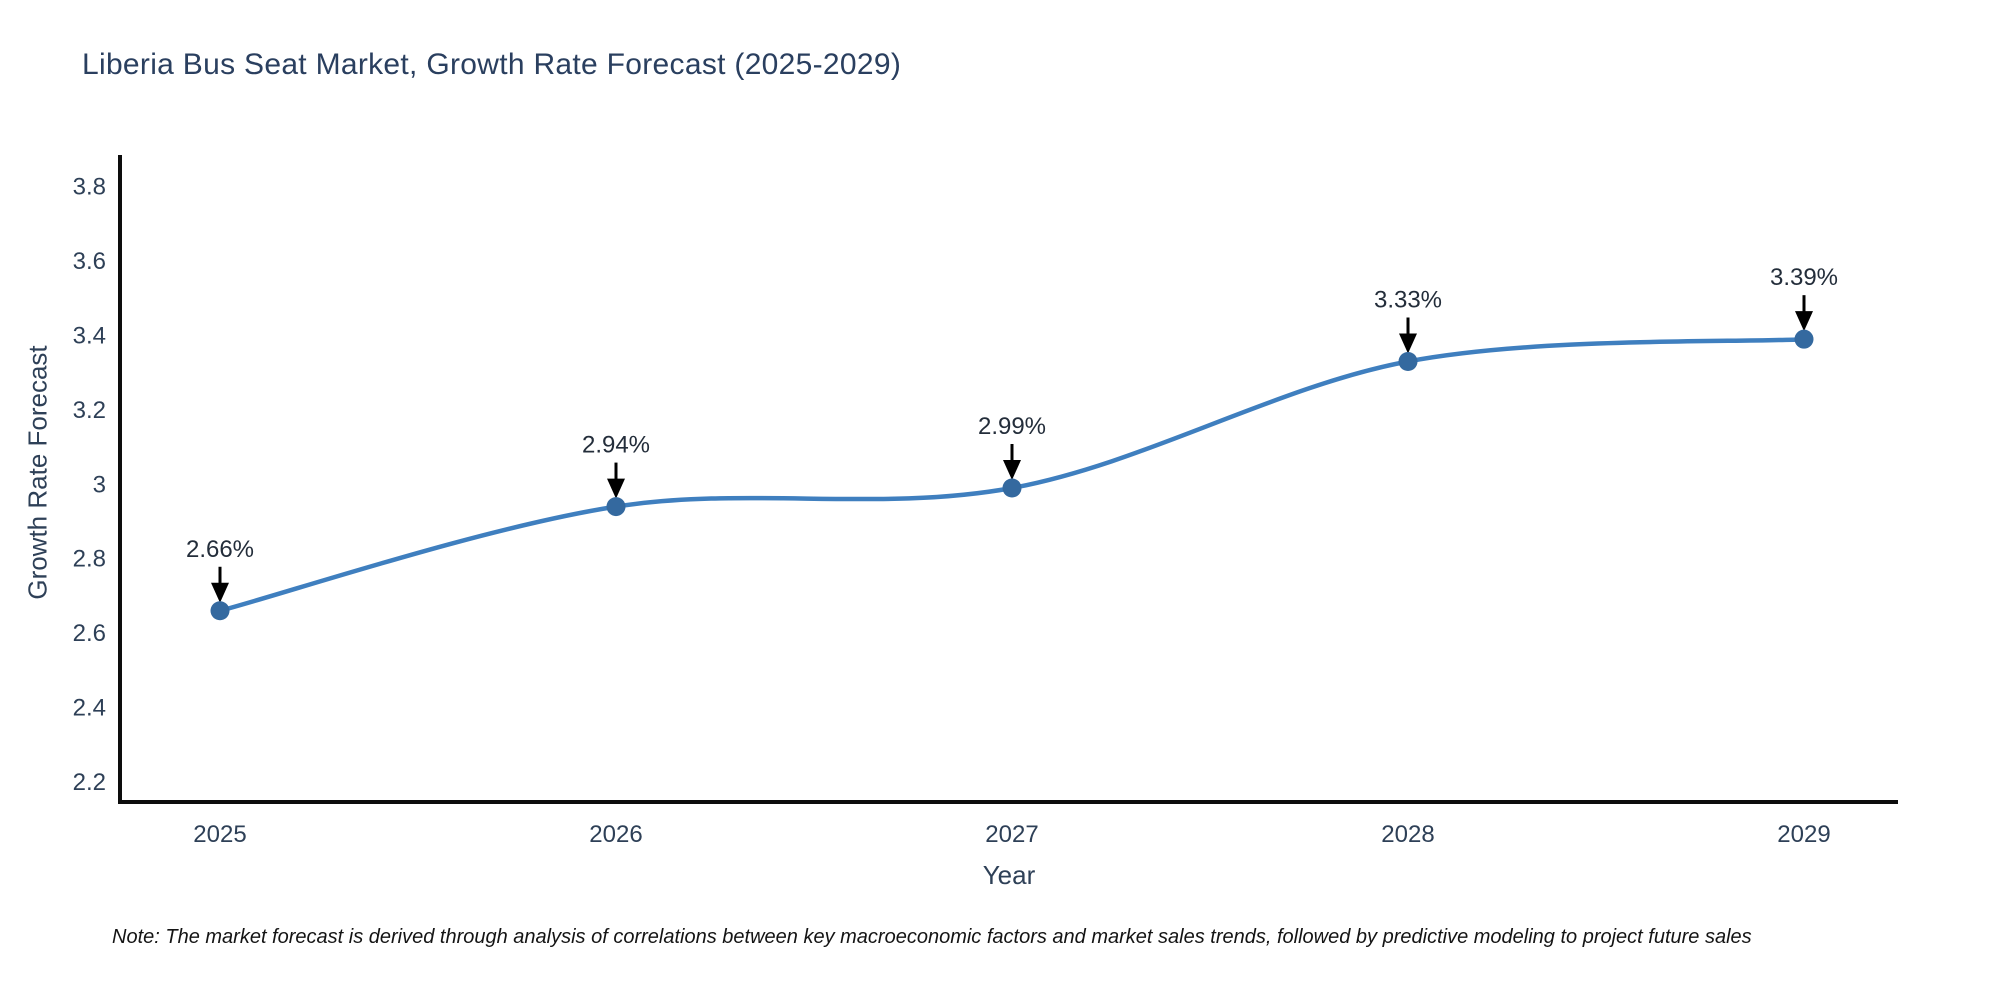 The width and height of the screenshot is (2000, 1000). What do you see at coordinates (1408, 299) in the screenshot?
I see `data-point-label: 3.33%` at bounding box center [1408, 299].